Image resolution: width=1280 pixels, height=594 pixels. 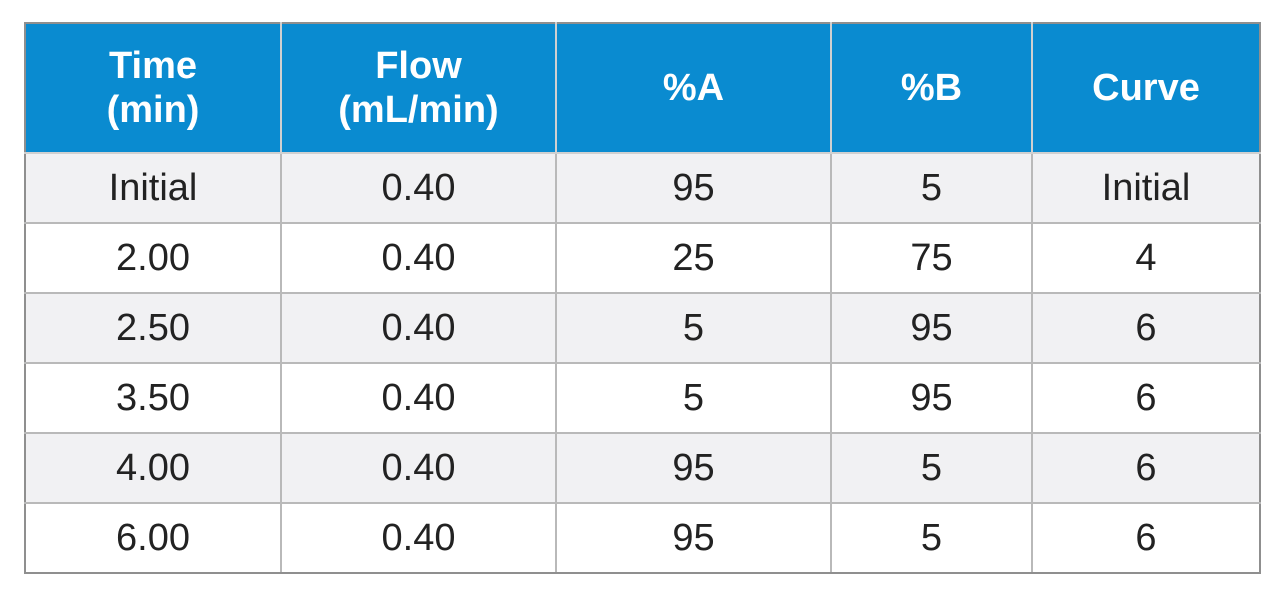 I want to click on cell-time: 3.50, so click(x=153, y=398).